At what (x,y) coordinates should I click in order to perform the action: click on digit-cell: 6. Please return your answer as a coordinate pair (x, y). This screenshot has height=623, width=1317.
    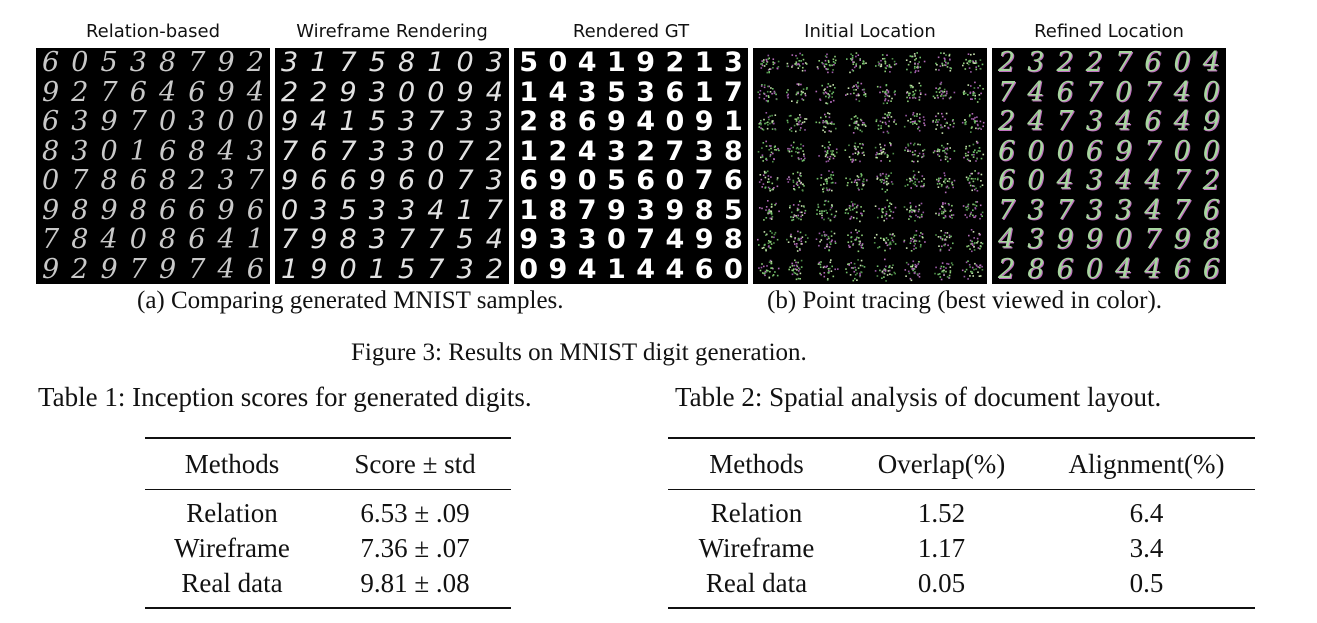
    Looking at the image, I should click on (255, 210).